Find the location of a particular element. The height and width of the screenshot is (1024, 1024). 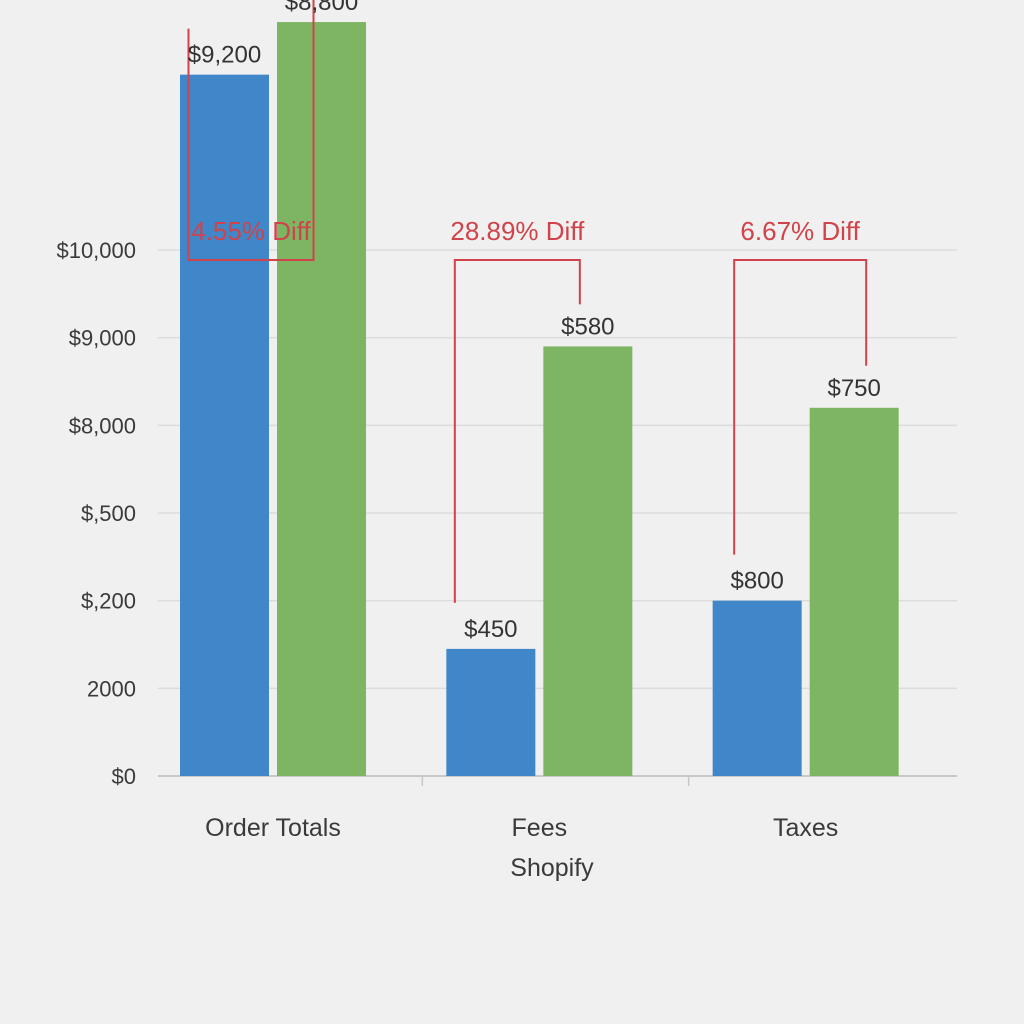

diff-annotation-label: 4.55% Diff is located at coordinates (251, 231).